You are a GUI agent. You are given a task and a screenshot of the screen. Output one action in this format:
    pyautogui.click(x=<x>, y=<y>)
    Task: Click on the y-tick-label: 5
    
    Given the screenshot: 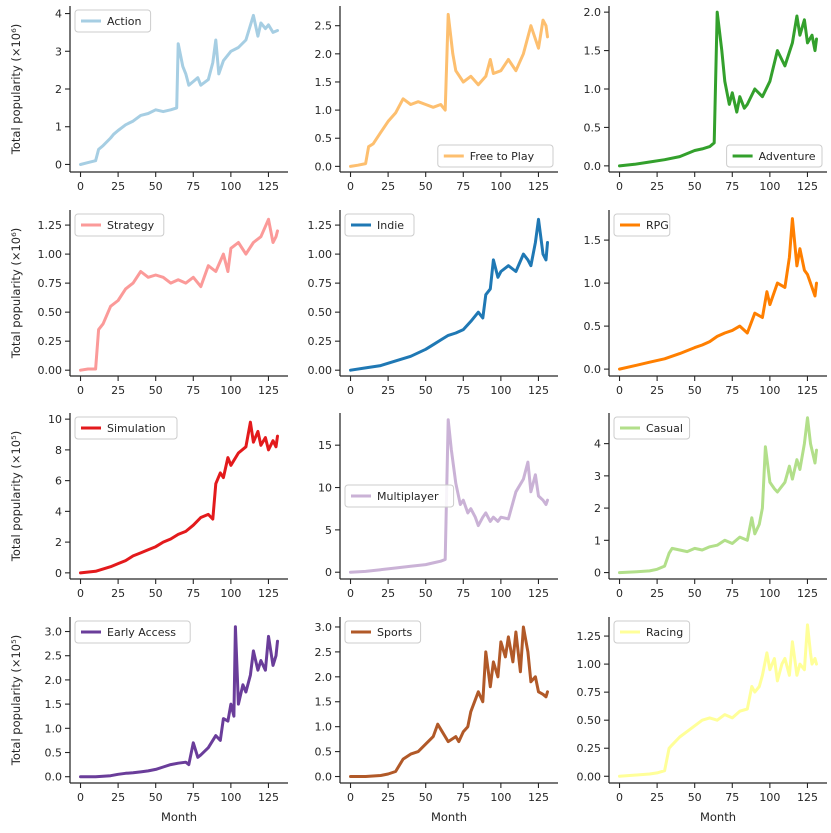 What is the action you would take?
    pyautogui.click(x=328, y=530)
    